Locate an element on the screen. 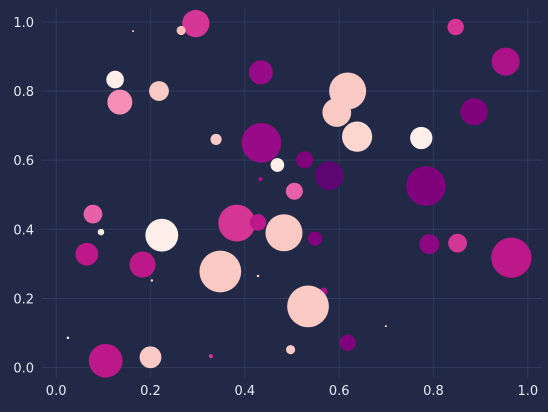 The height and width of the screenshot is (412, 548). y-tick-label: 0.8 is located at coordinates (23, 92).